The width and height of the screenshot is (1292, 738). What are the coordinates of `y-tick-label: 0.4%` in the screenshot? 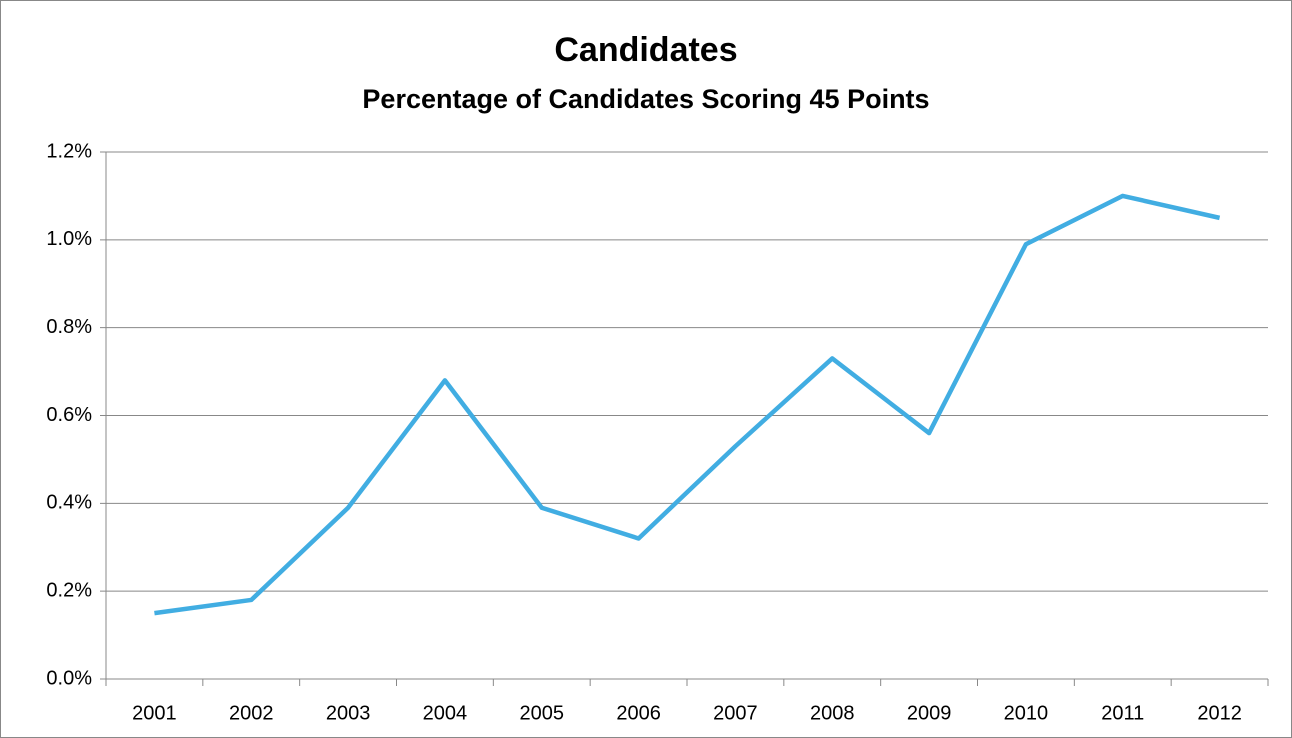 It's located at (69, 503).